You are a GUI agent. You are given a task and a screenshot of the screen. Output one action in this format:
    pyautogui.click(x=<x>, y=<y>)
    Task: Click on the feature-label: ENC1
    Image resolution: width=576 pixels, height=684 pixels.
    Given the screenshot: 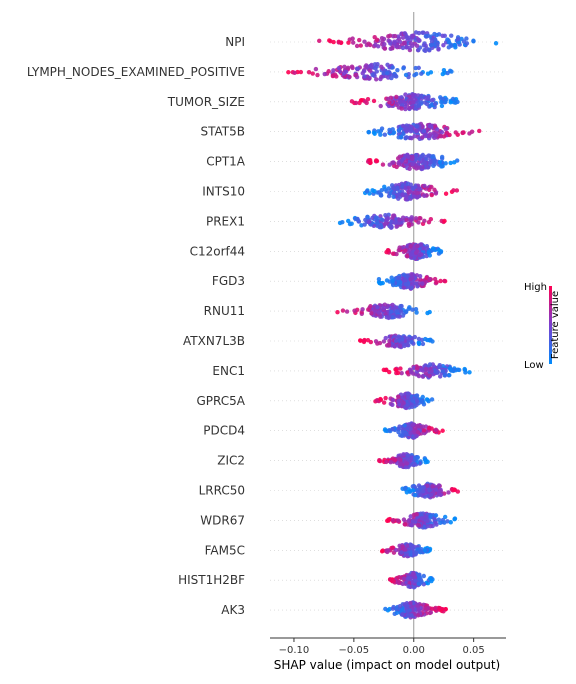 What is the action you would take?
    pyautogui.click(x=228, y=371)
    